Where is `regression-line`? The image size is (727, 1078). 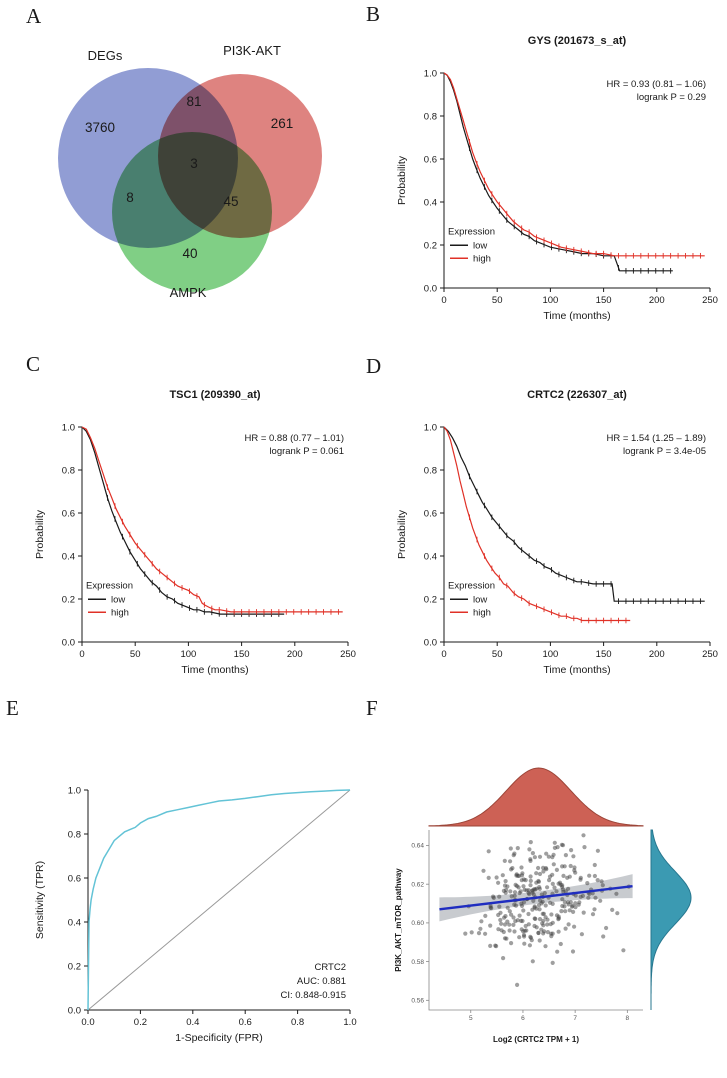 regression-line is located at coordinates (536, 897).